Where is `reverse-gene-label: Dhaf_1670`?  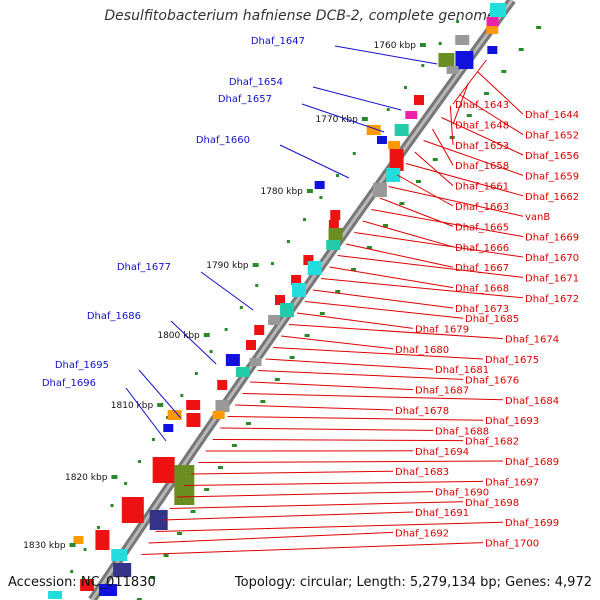
reverse-gene-label: Dhaf_1670 is located at coordinates (552, 258).